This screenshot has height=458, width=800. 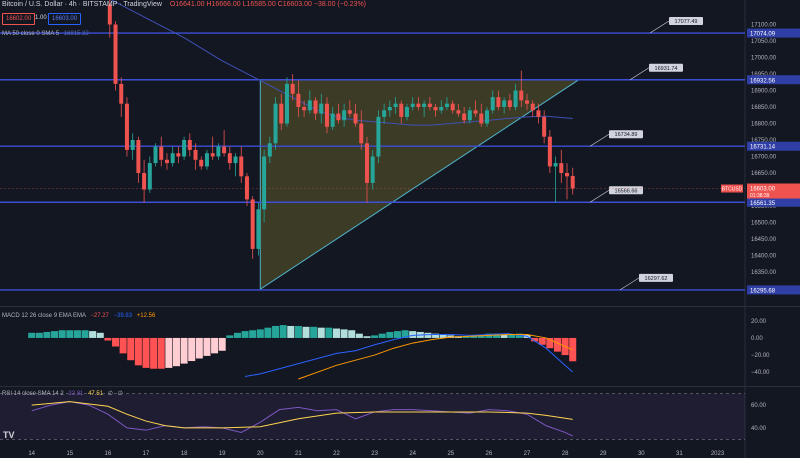 What do you see at coordinates (764, 174) in the screenshot?
I see `y-tick-label: 16650.00` at bounding box center [764, 174].